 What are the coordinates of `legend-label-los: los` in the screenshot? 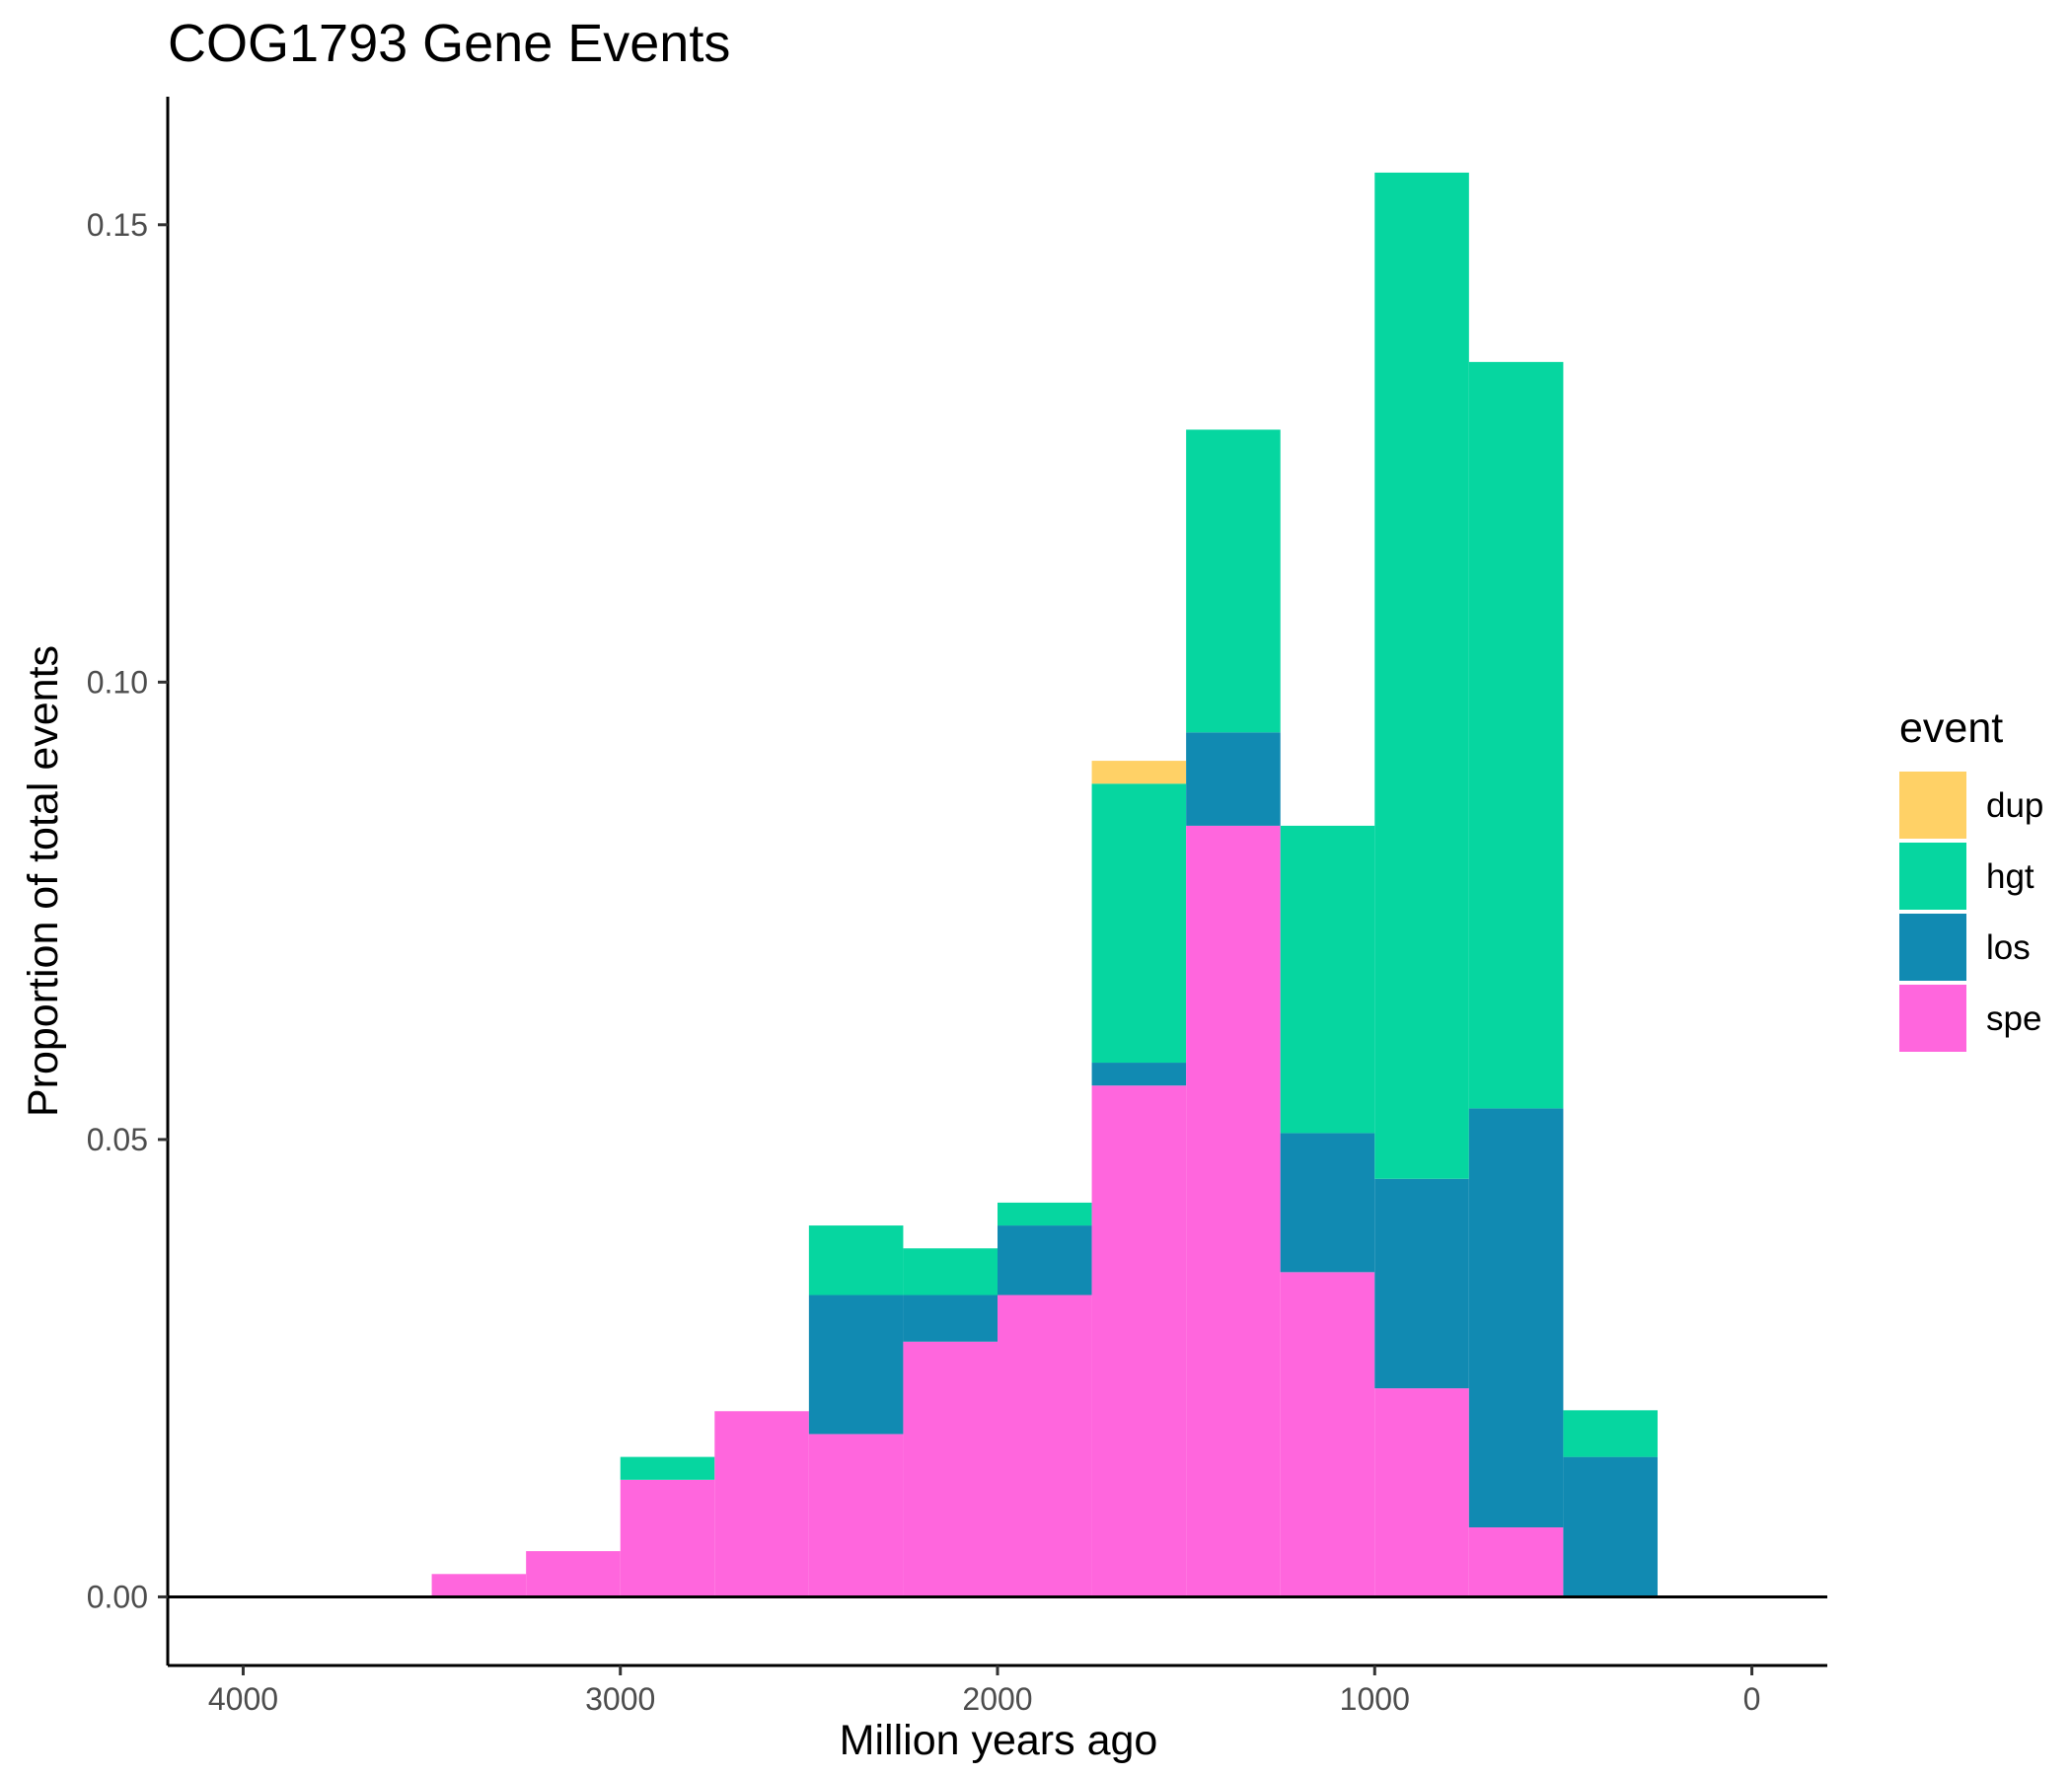 It's located at (2009, 948).